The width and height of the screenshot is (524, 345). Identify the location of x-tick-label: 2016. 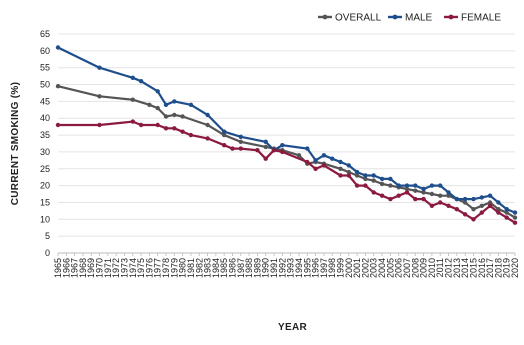
(482, 268).